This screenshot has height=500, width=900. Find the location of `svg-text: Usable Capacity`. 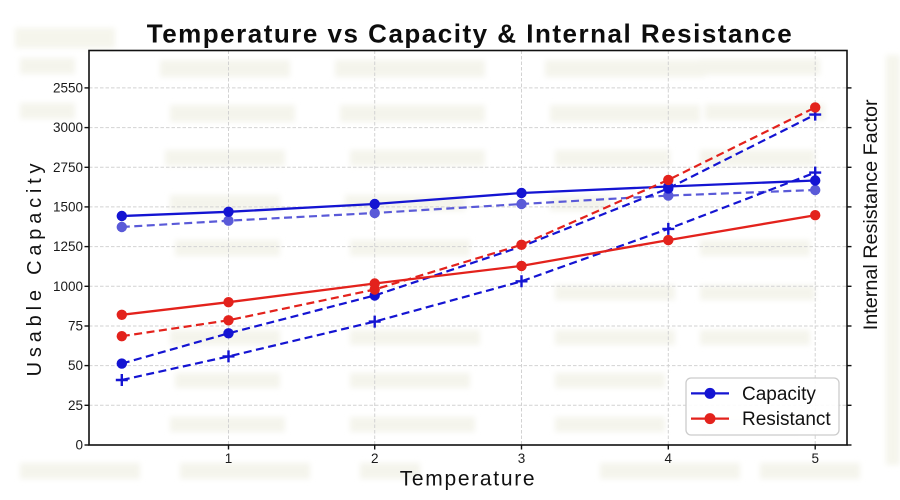

svg-text: Usable Capacity is located at coordinates (35, 268).